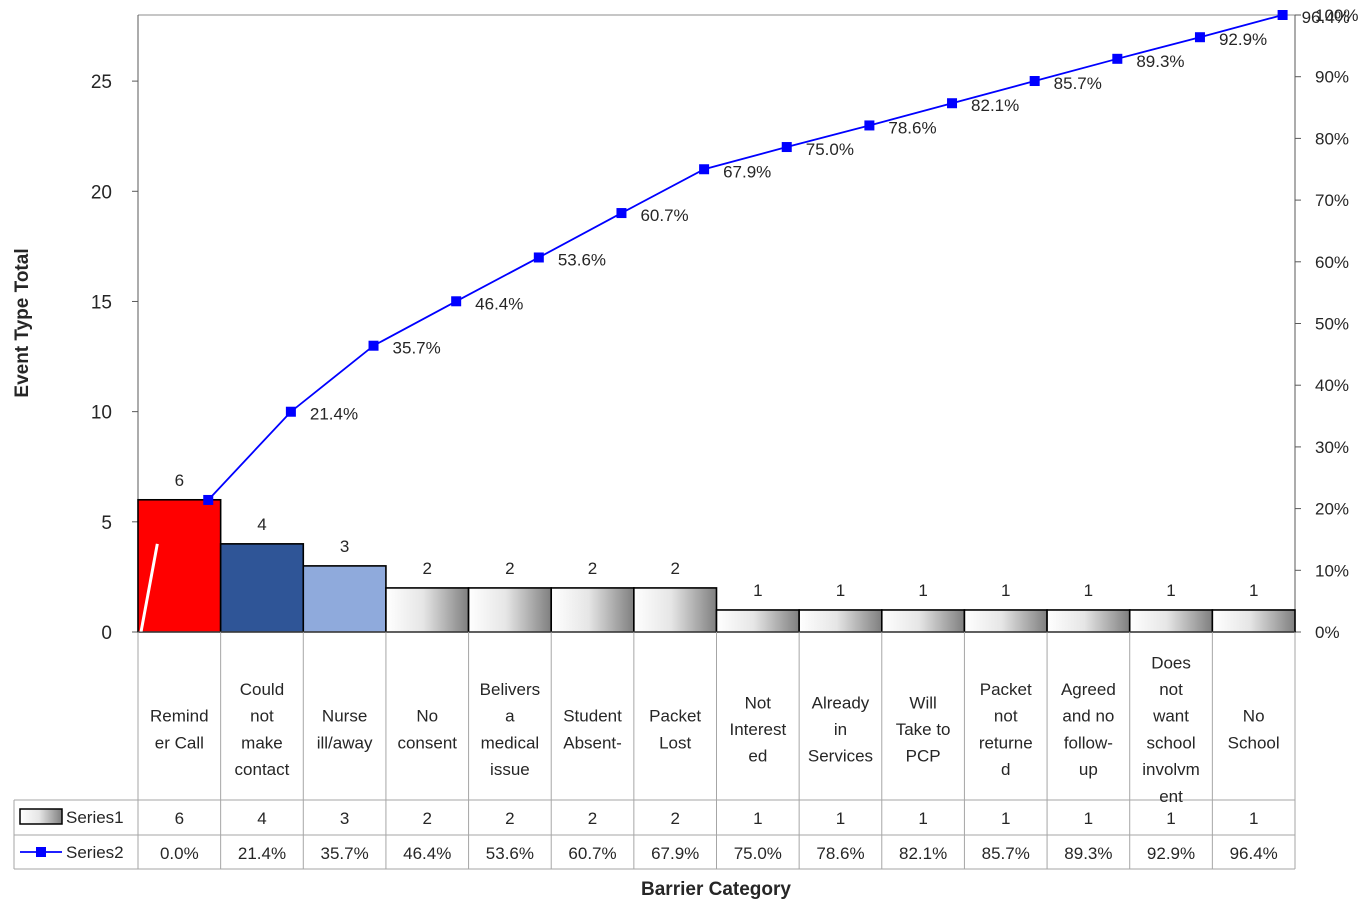  I want to click on table-series2-value: 0.0%, so click(179, 853).